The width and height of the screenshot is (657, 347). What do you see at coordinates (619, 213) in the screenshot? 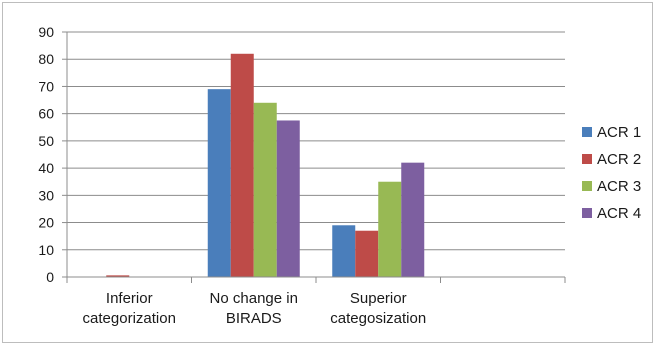
I see `legend-label: ACR 4` at bounding box center [619, 213].